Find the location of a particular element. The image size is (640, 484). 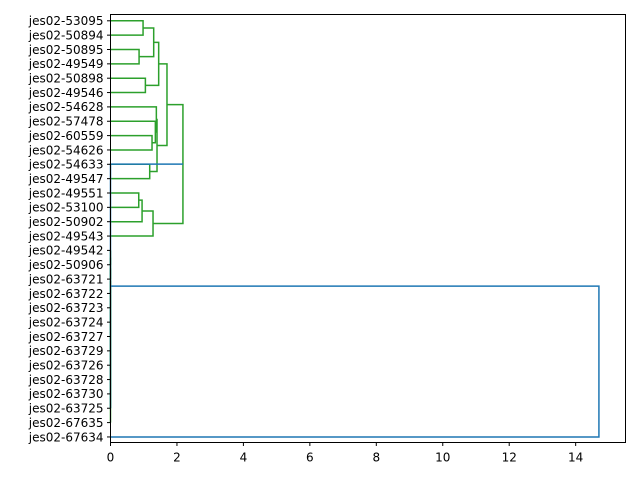

leaf-label: jes02-63724 is located at coordinates (66, 322).